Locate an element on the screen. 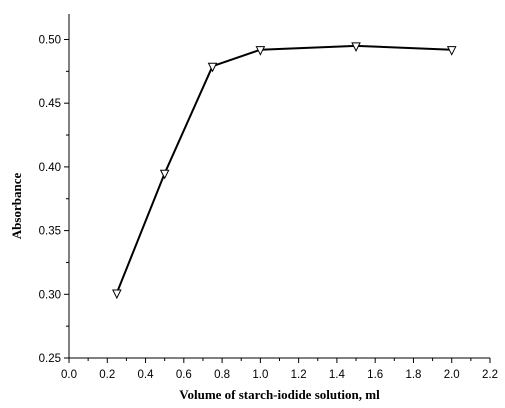 The width and height of the screenshot is (505, 408). x-tick-label: 2.0 is located at coordinates (452, 375).